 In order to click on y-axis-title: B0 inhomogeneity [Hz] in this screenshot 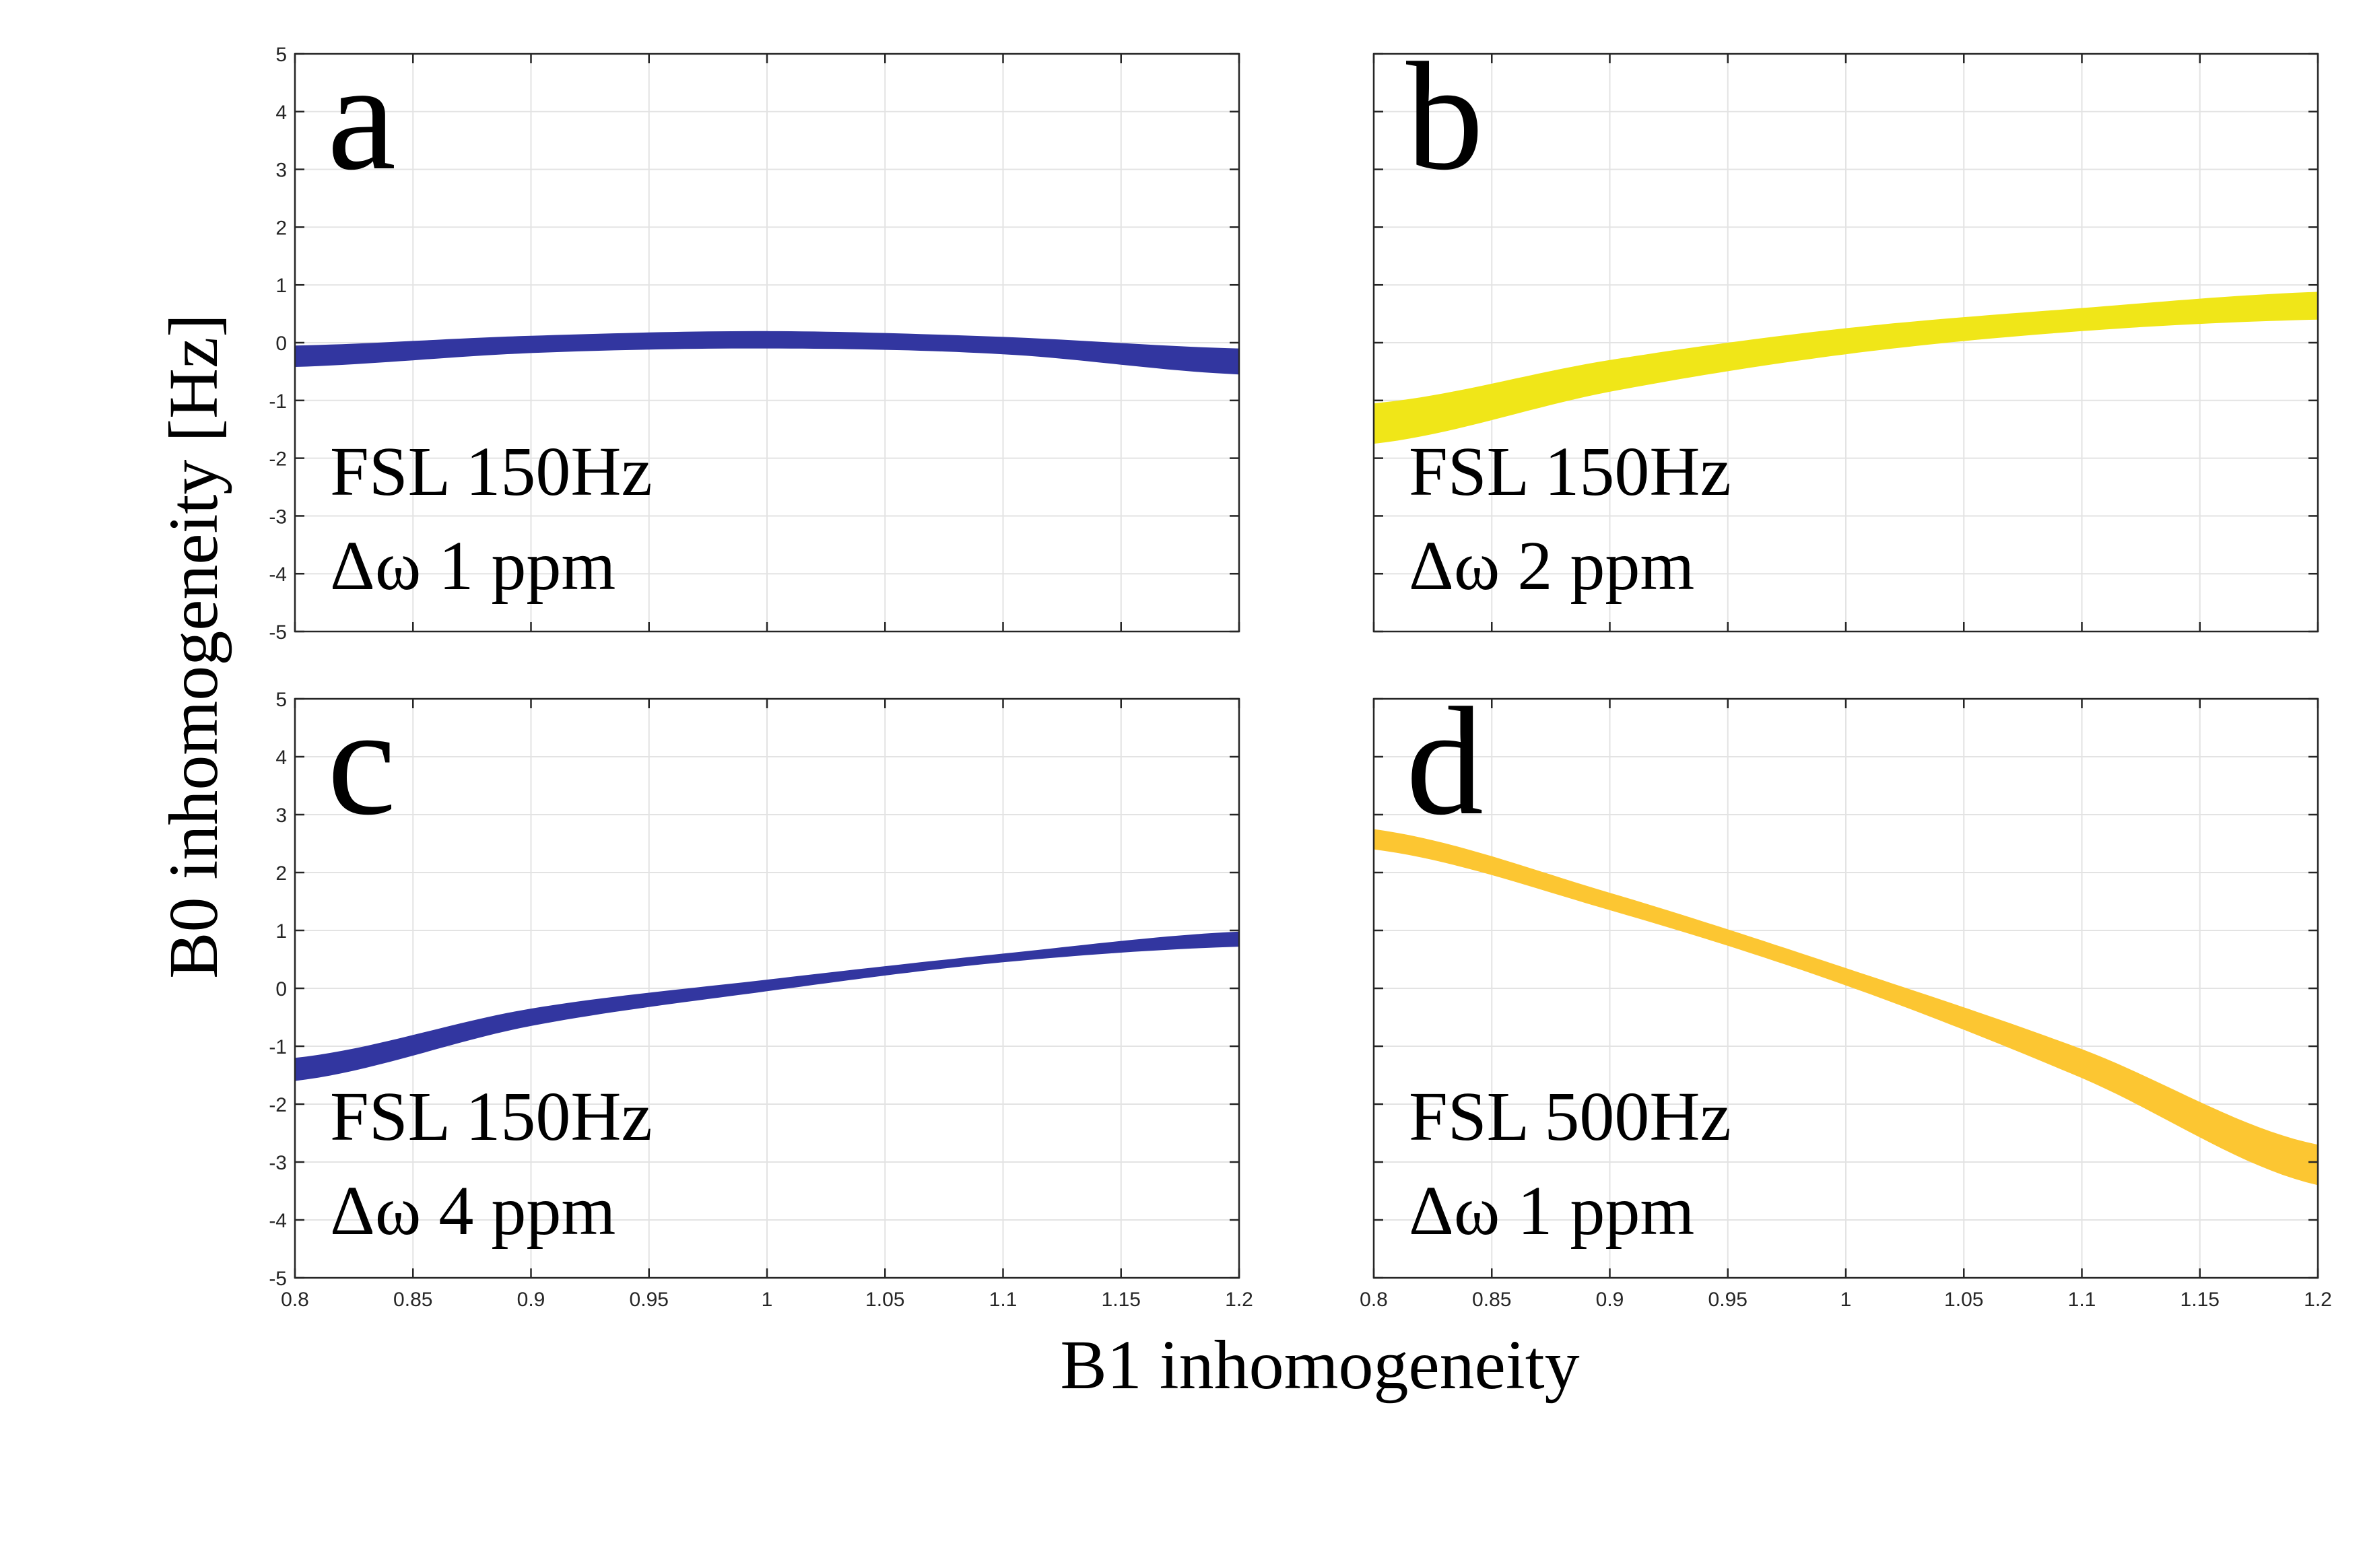, I will do `click(193, 646)`.